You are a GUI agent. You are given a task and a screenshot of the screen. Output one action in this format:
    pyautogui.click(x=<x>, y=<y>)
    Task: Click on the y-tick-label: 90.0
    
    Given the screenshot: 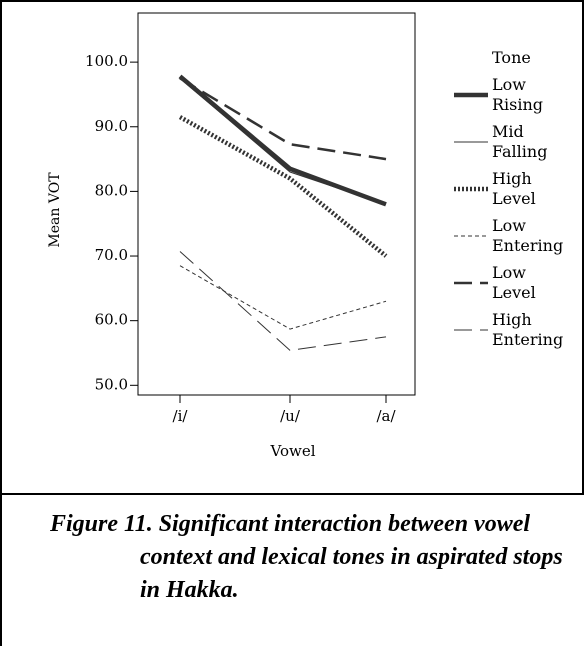 What is the action you would take?
    pyautogui.click(x=111, y=126)
    